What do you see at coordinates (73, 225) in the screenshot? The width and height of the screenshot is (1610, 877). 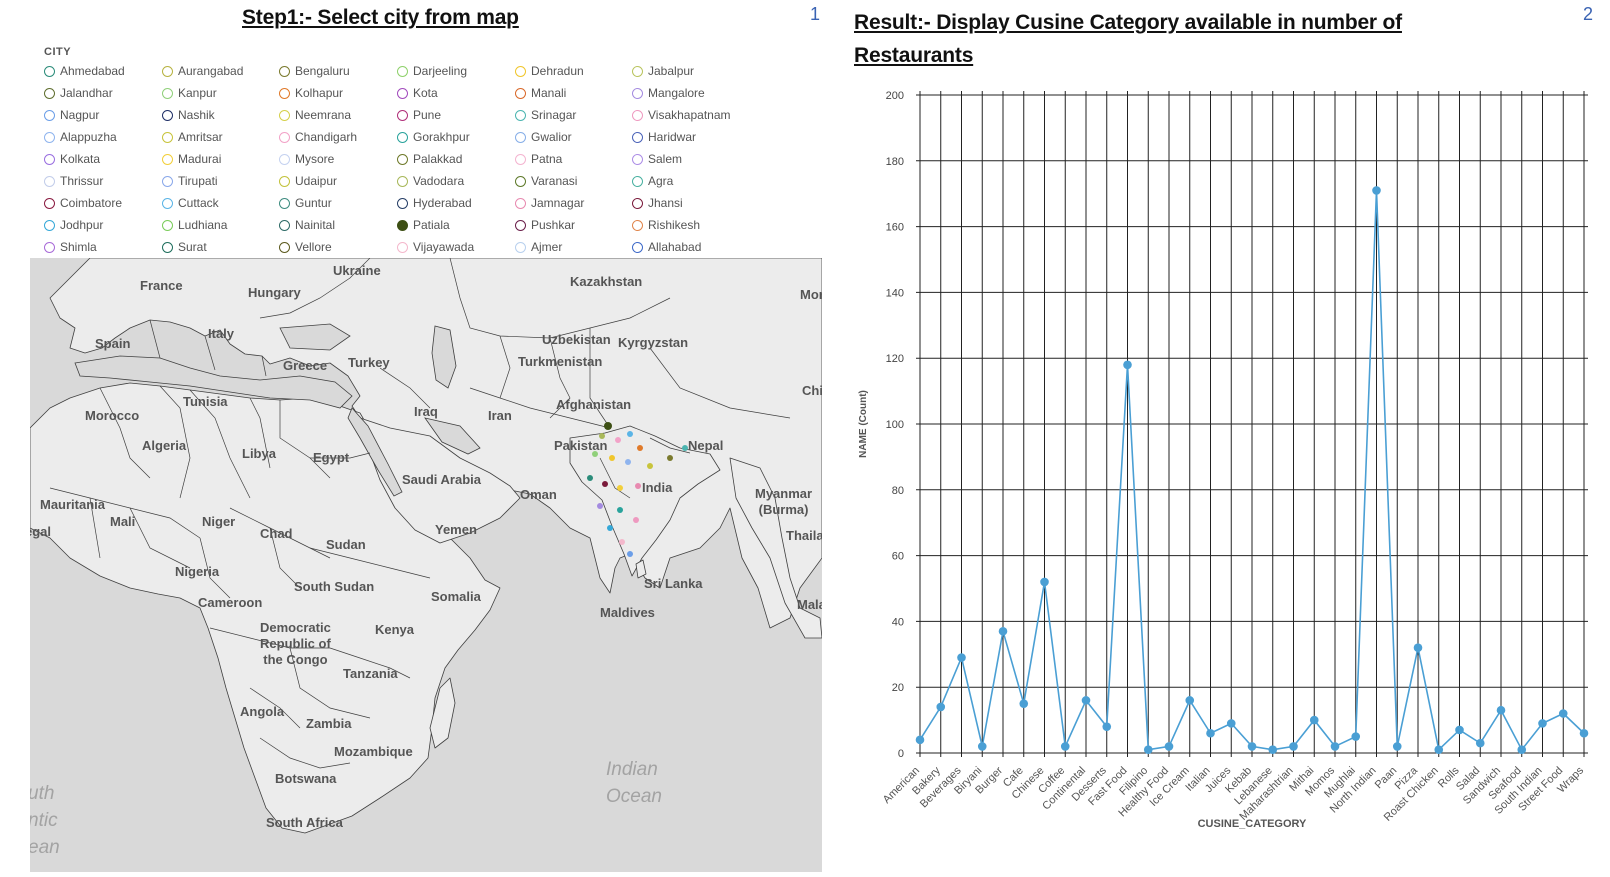 I see `legend-item-jodhpur: Jodhpur` at bounding box center [73, 225].